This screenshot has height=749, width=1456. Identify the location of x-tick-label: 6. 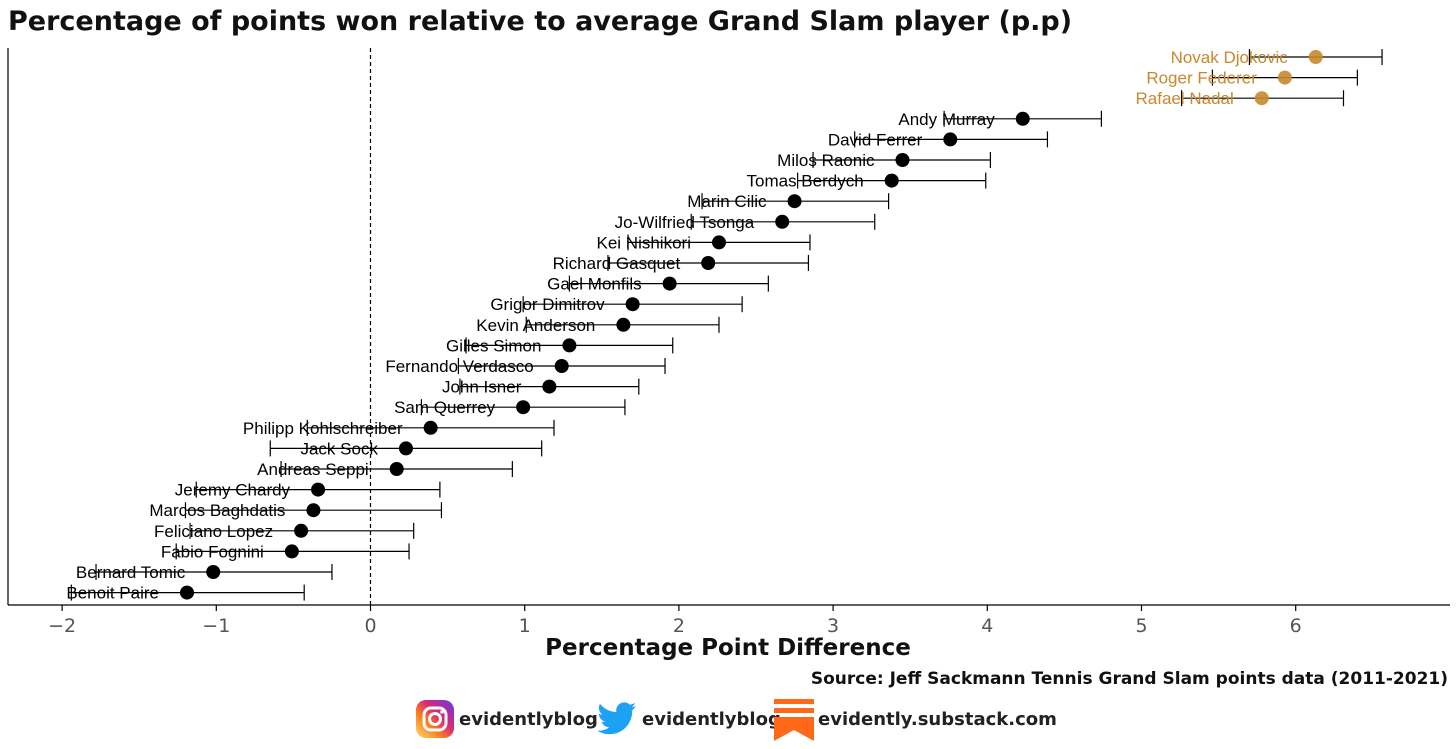
(1296, 626).